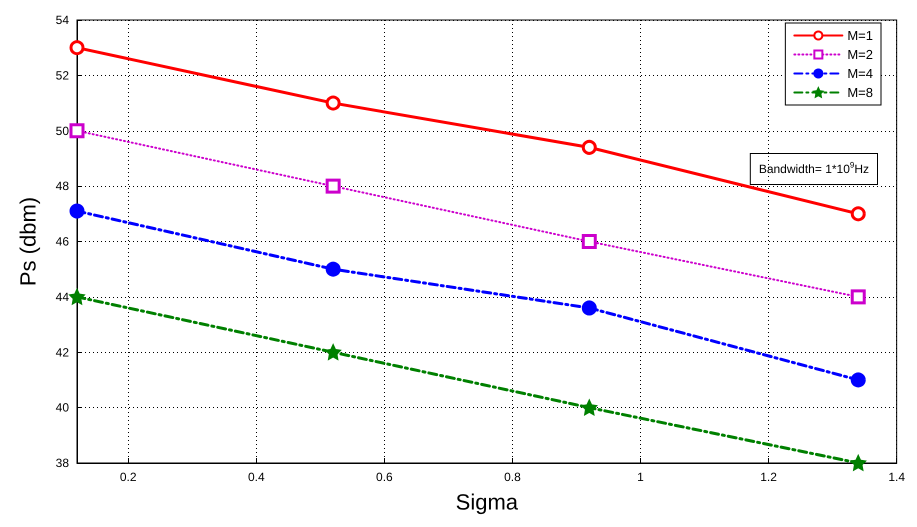  I want to click on x-tick-label: 1, so click(640, 477).